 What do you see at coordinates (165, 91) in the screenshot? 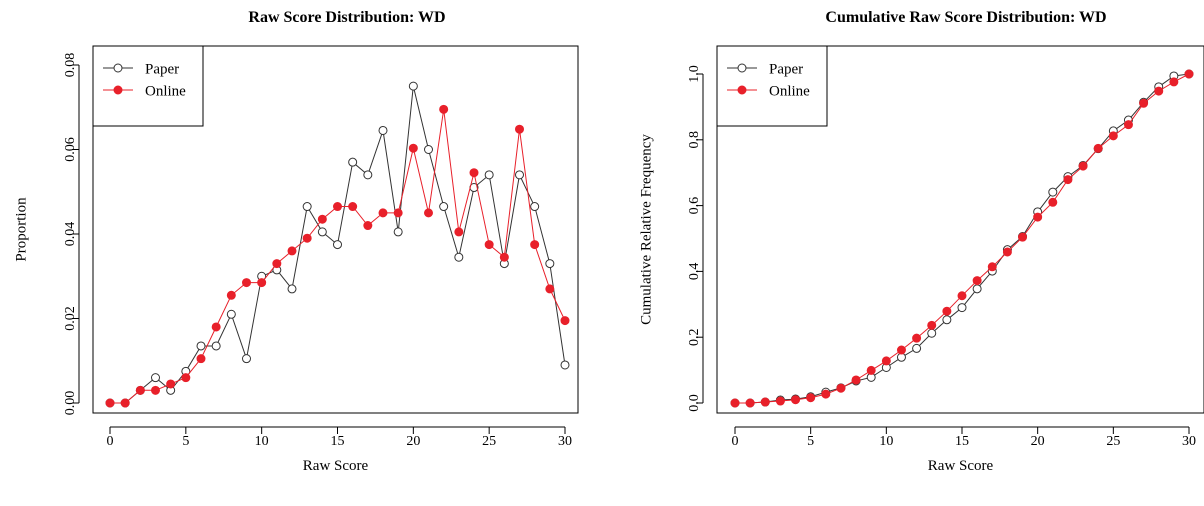
I see `chart-1-legend-label-online: Online` at bounding box center [165, 91].